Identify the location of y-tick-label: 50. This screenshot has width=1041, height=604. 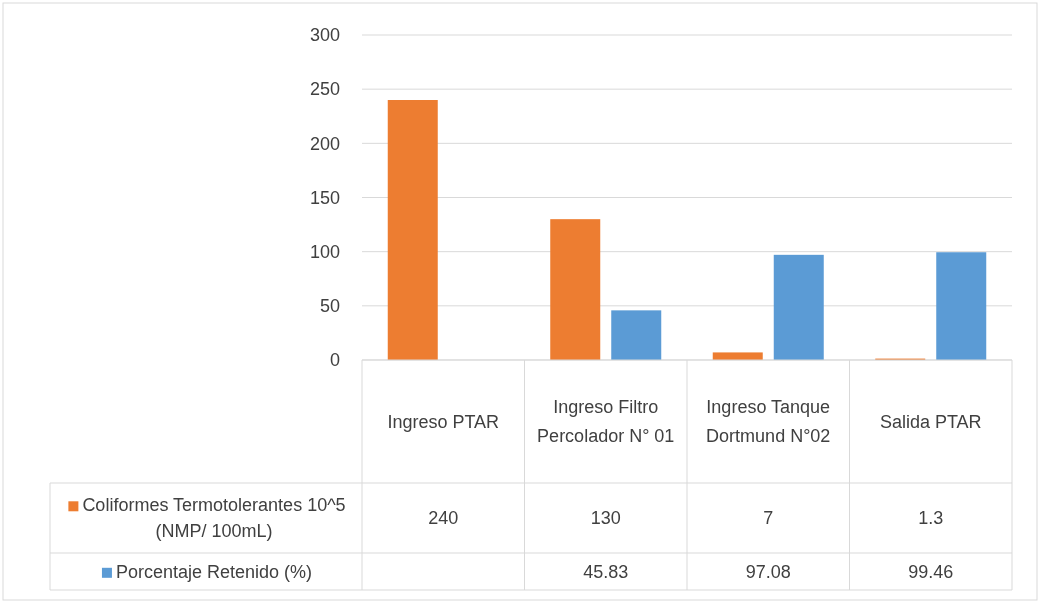
(329, 306).